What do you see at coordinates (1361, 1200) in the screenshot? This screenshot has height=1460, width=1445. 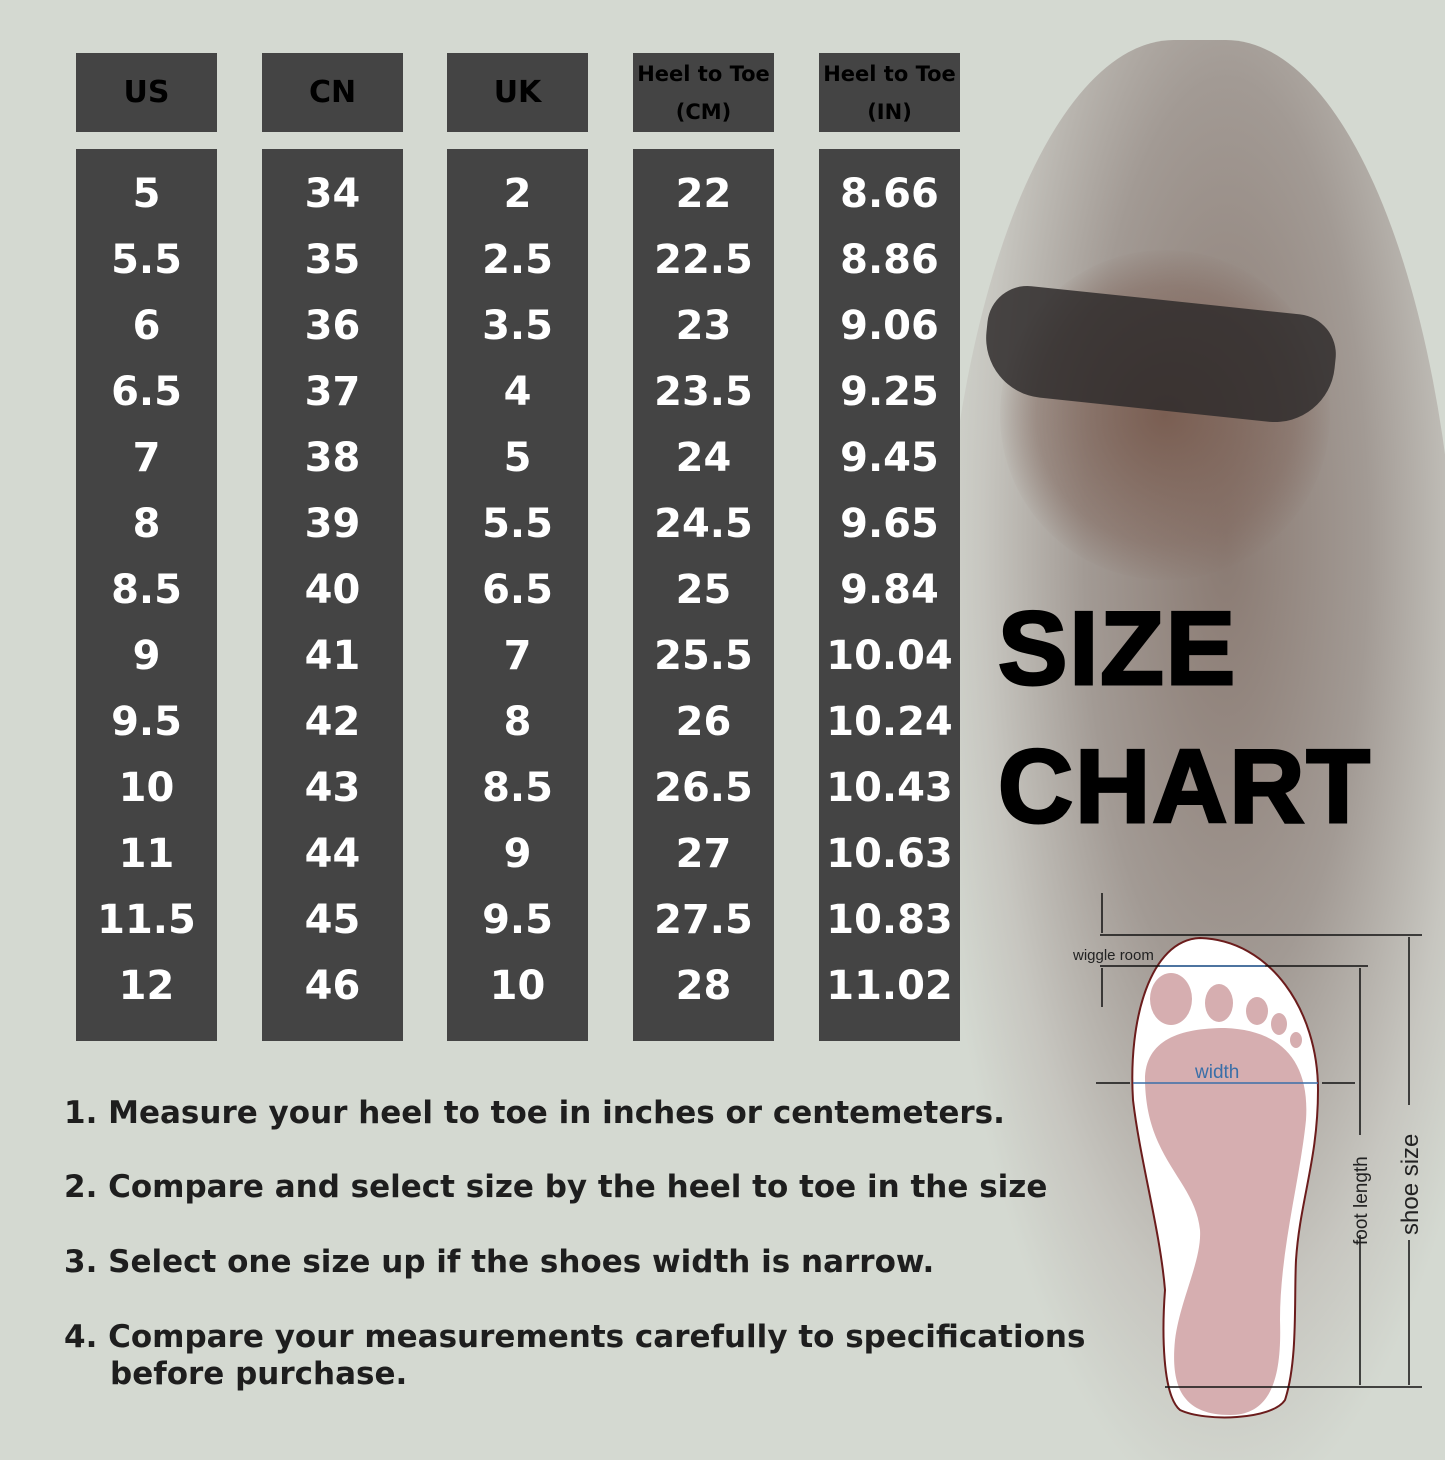 I see `foot-length-label: foot length` at bounding box center [1361, 1200].